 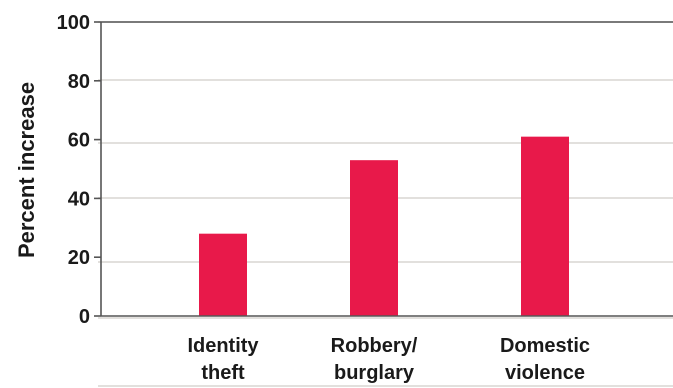 What do you see at coordinates (79, 258) in the screenshot?
I see `y-tick-label: 20` at bounding box center [79, 258].